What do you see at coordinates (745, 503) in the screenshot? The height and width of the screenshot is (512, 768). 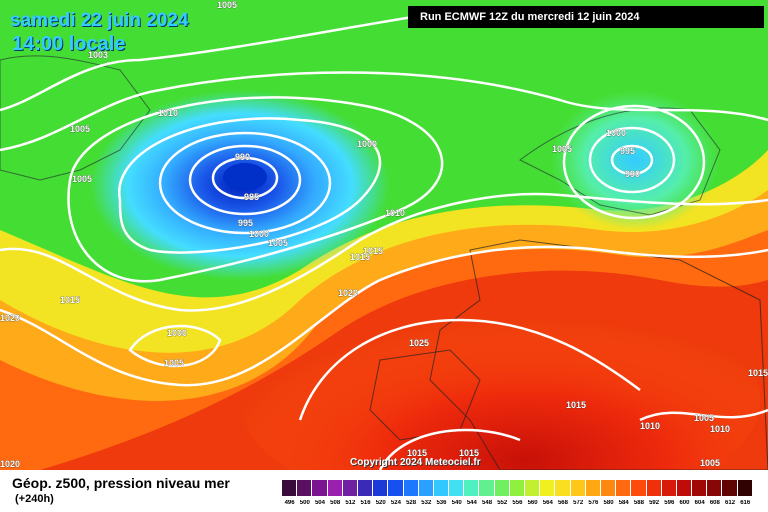 I see `scale-tick: 616` at bounding box center [745, 503].